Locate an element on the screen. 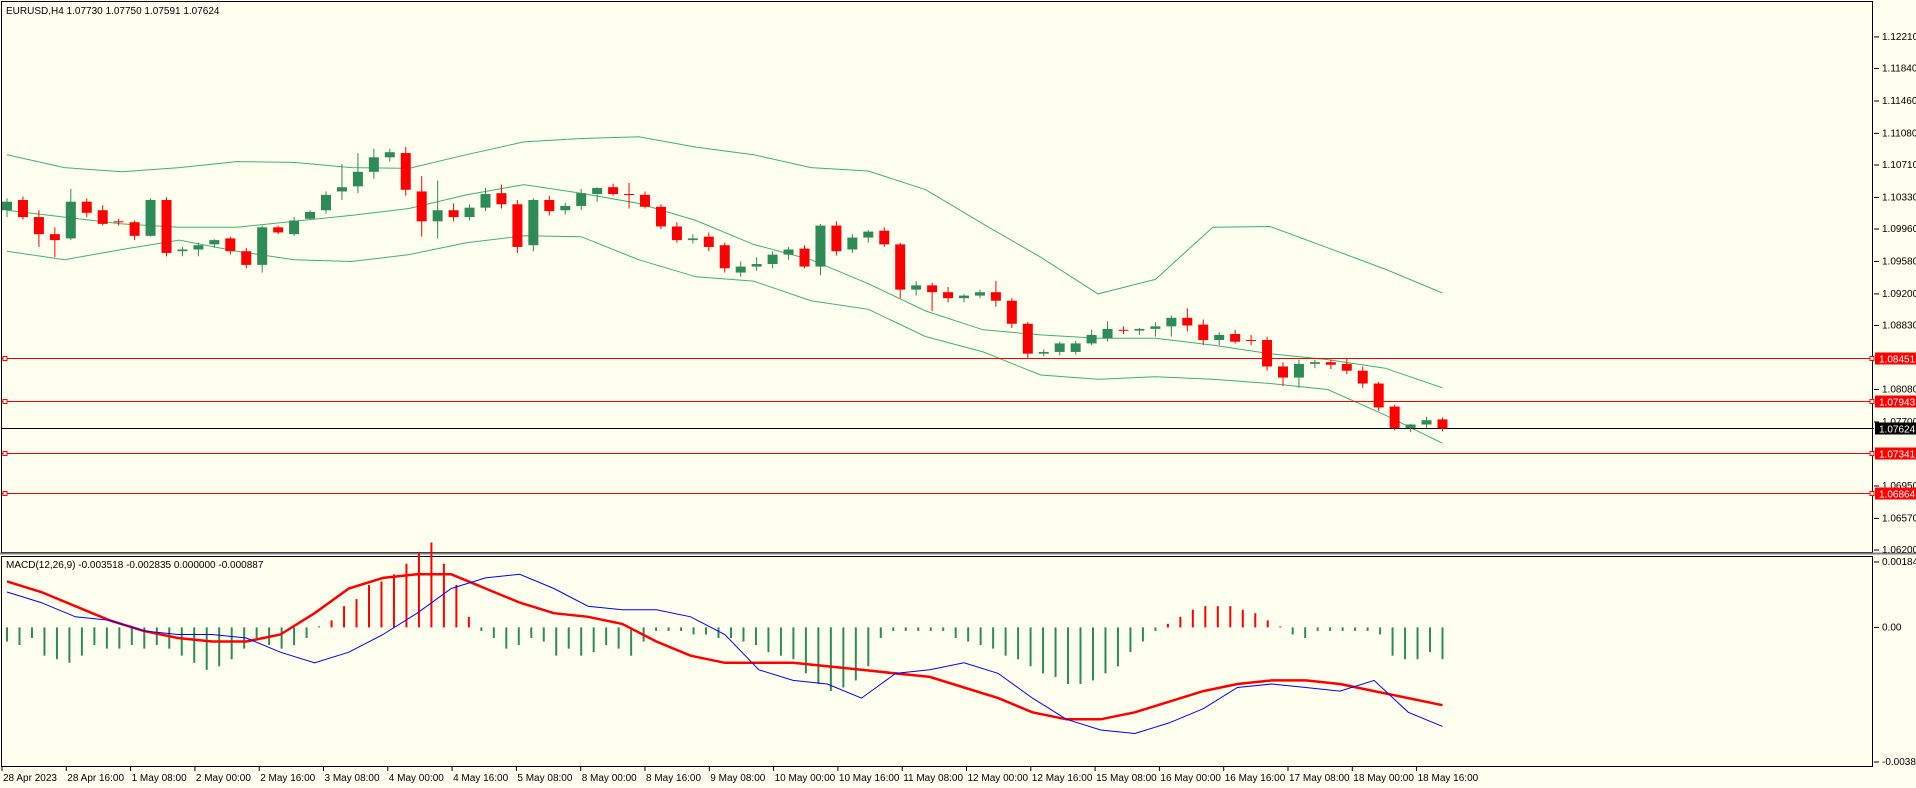 The height and width of the screenshot is (788, 1916). time-tick-label: 10 May 00:00 is located at coordinates (805, 778).